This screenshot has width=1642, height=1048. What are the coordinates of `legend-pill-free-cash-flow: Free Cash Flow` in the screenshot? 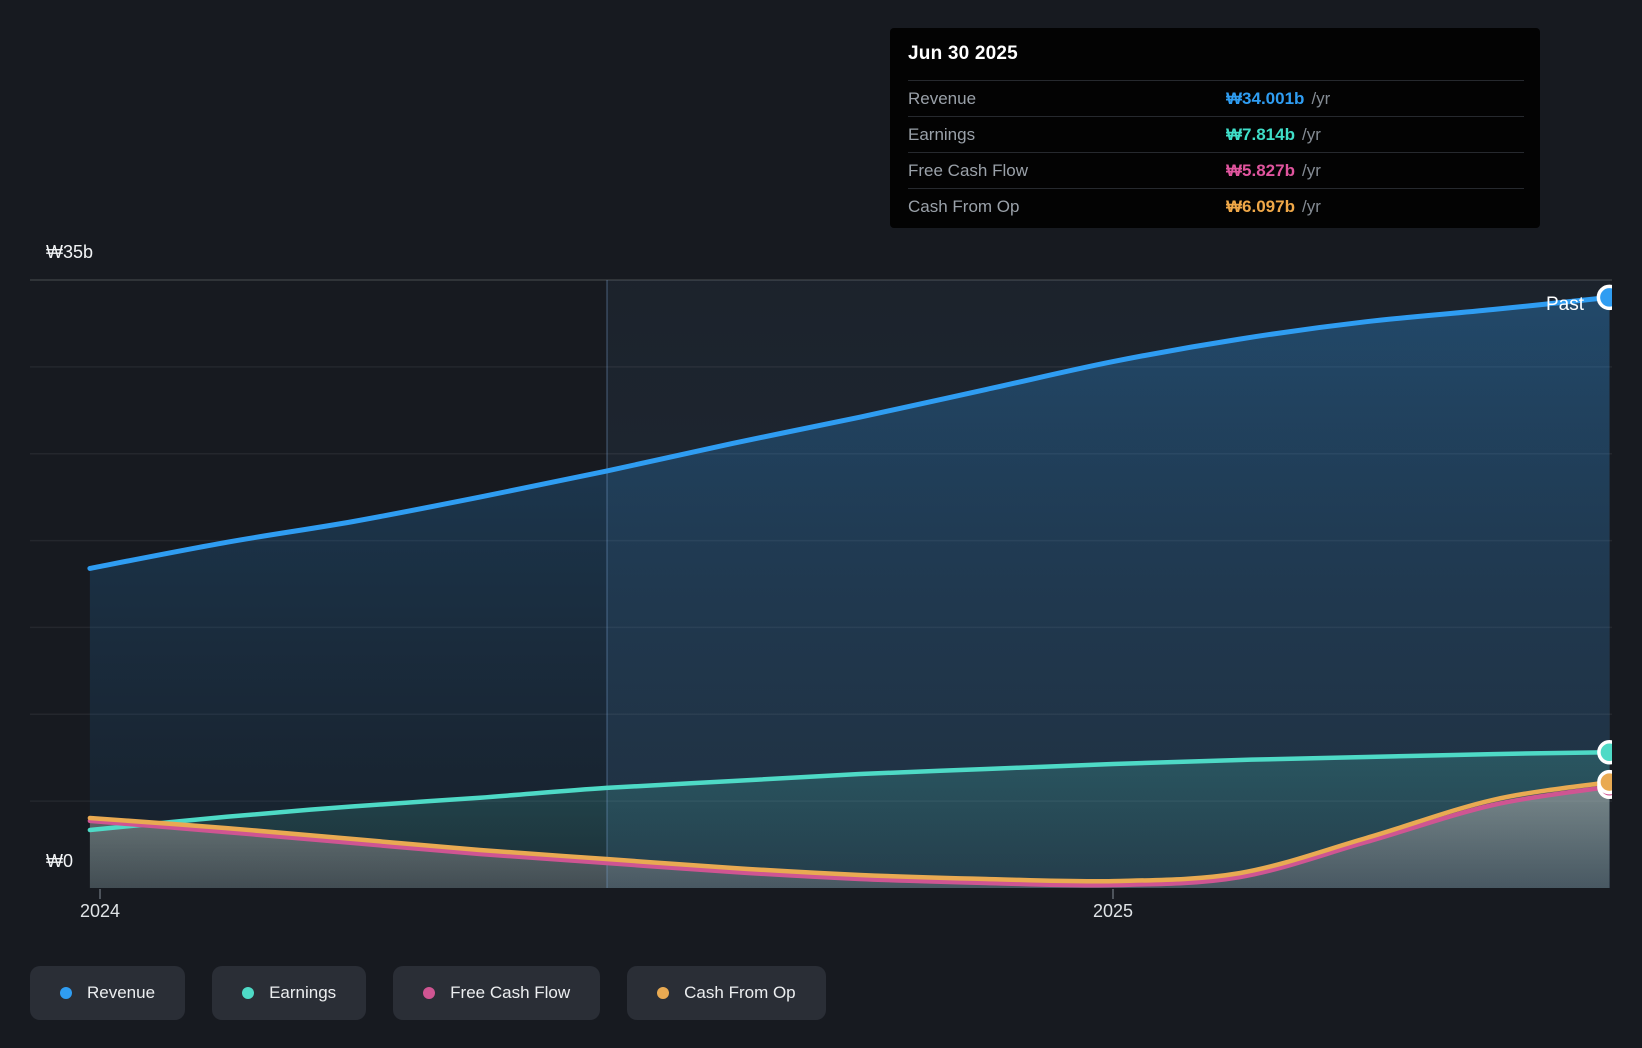 It's located at (497, 993).